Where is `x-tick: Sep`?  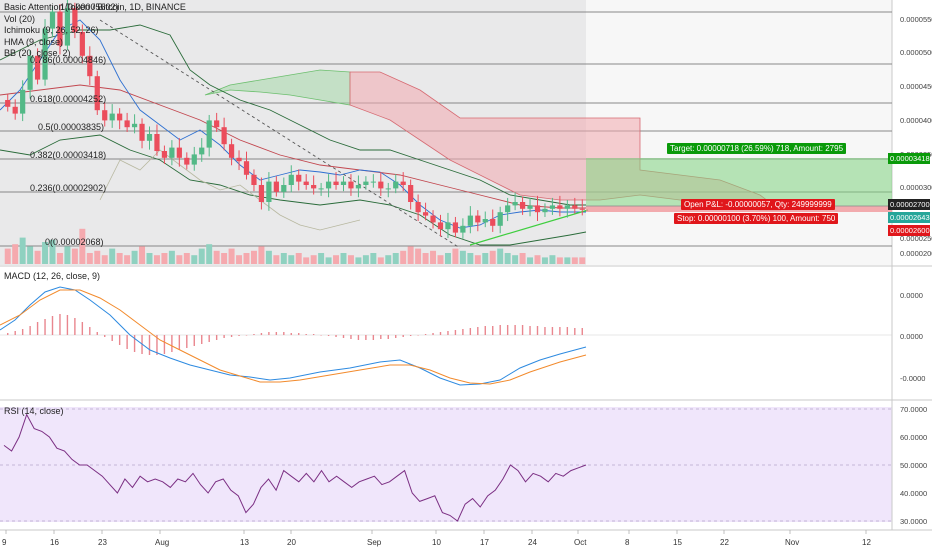 x-tick: Sep is located at coordinates (374, 542).